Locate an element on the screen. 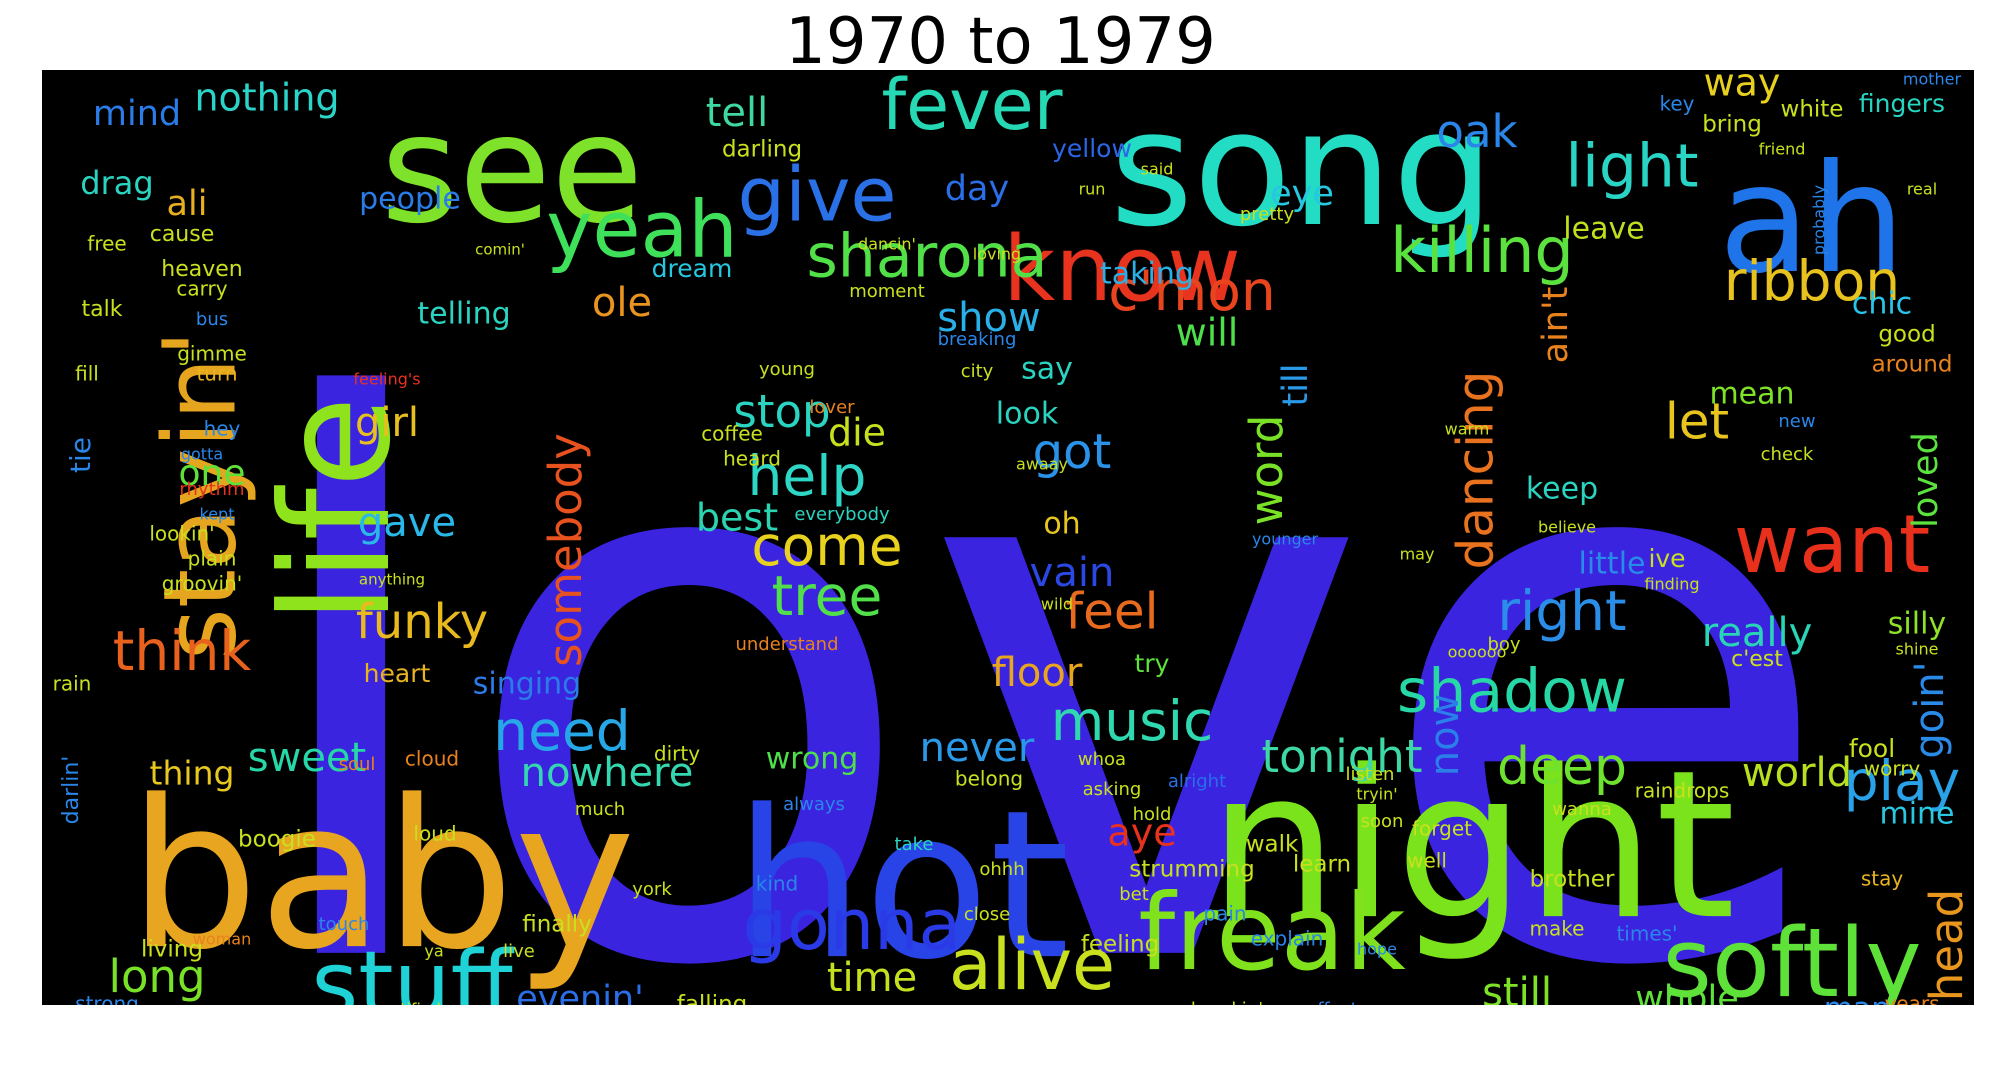 Image resolution: width=2001 pixels, height=1074 pixels. word-18: gonna is located at coordinates (852, 925).